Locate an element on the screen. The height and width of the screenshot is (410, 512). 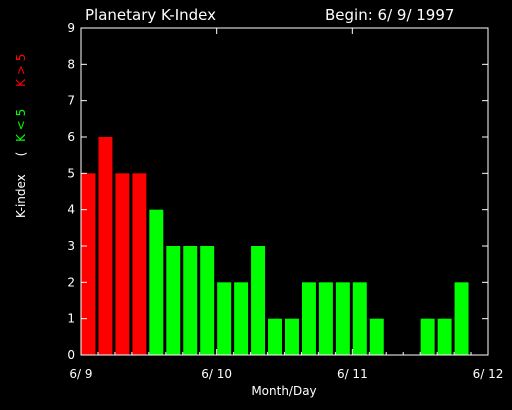
begin-date-label: Begin: 6/ 9/ 1997 is located at coordinates (389, 15).